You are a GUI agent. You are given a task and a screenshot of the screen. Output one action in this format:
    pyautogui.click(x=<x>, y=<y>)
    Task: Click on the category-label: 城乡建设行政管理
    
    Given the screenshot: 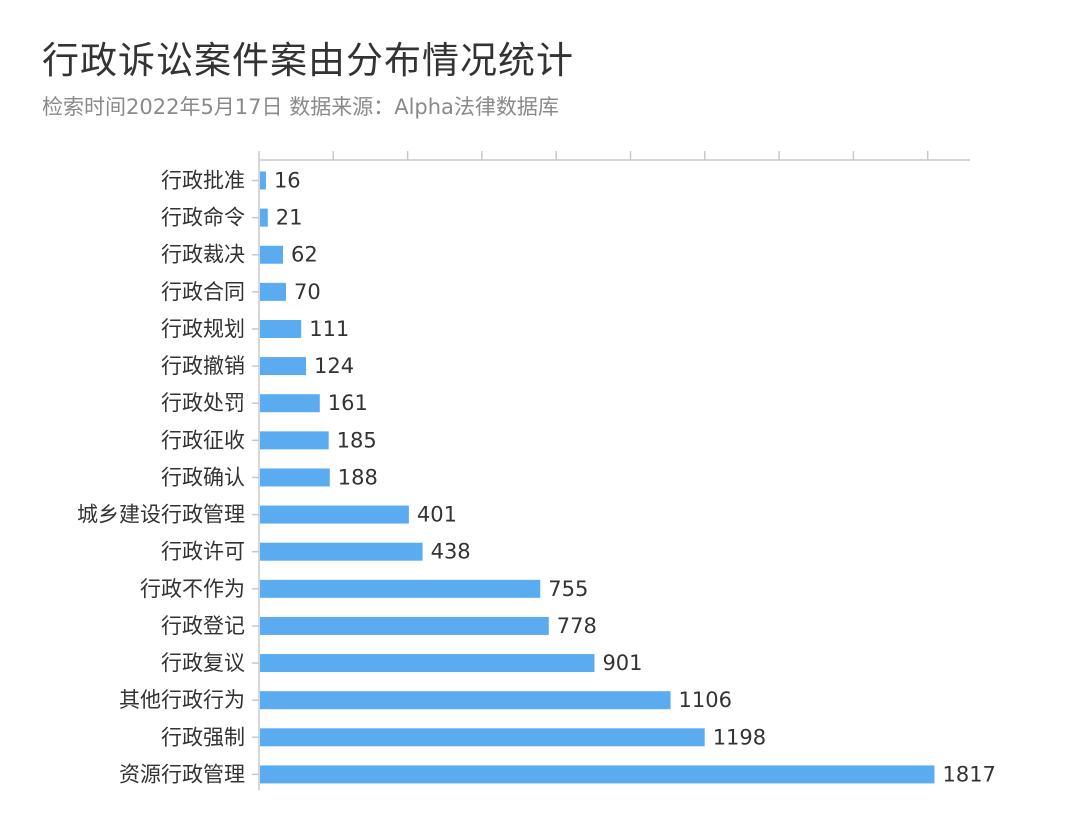 What is the action you would take?
    pyautogui.click(x=161, y=515)
    